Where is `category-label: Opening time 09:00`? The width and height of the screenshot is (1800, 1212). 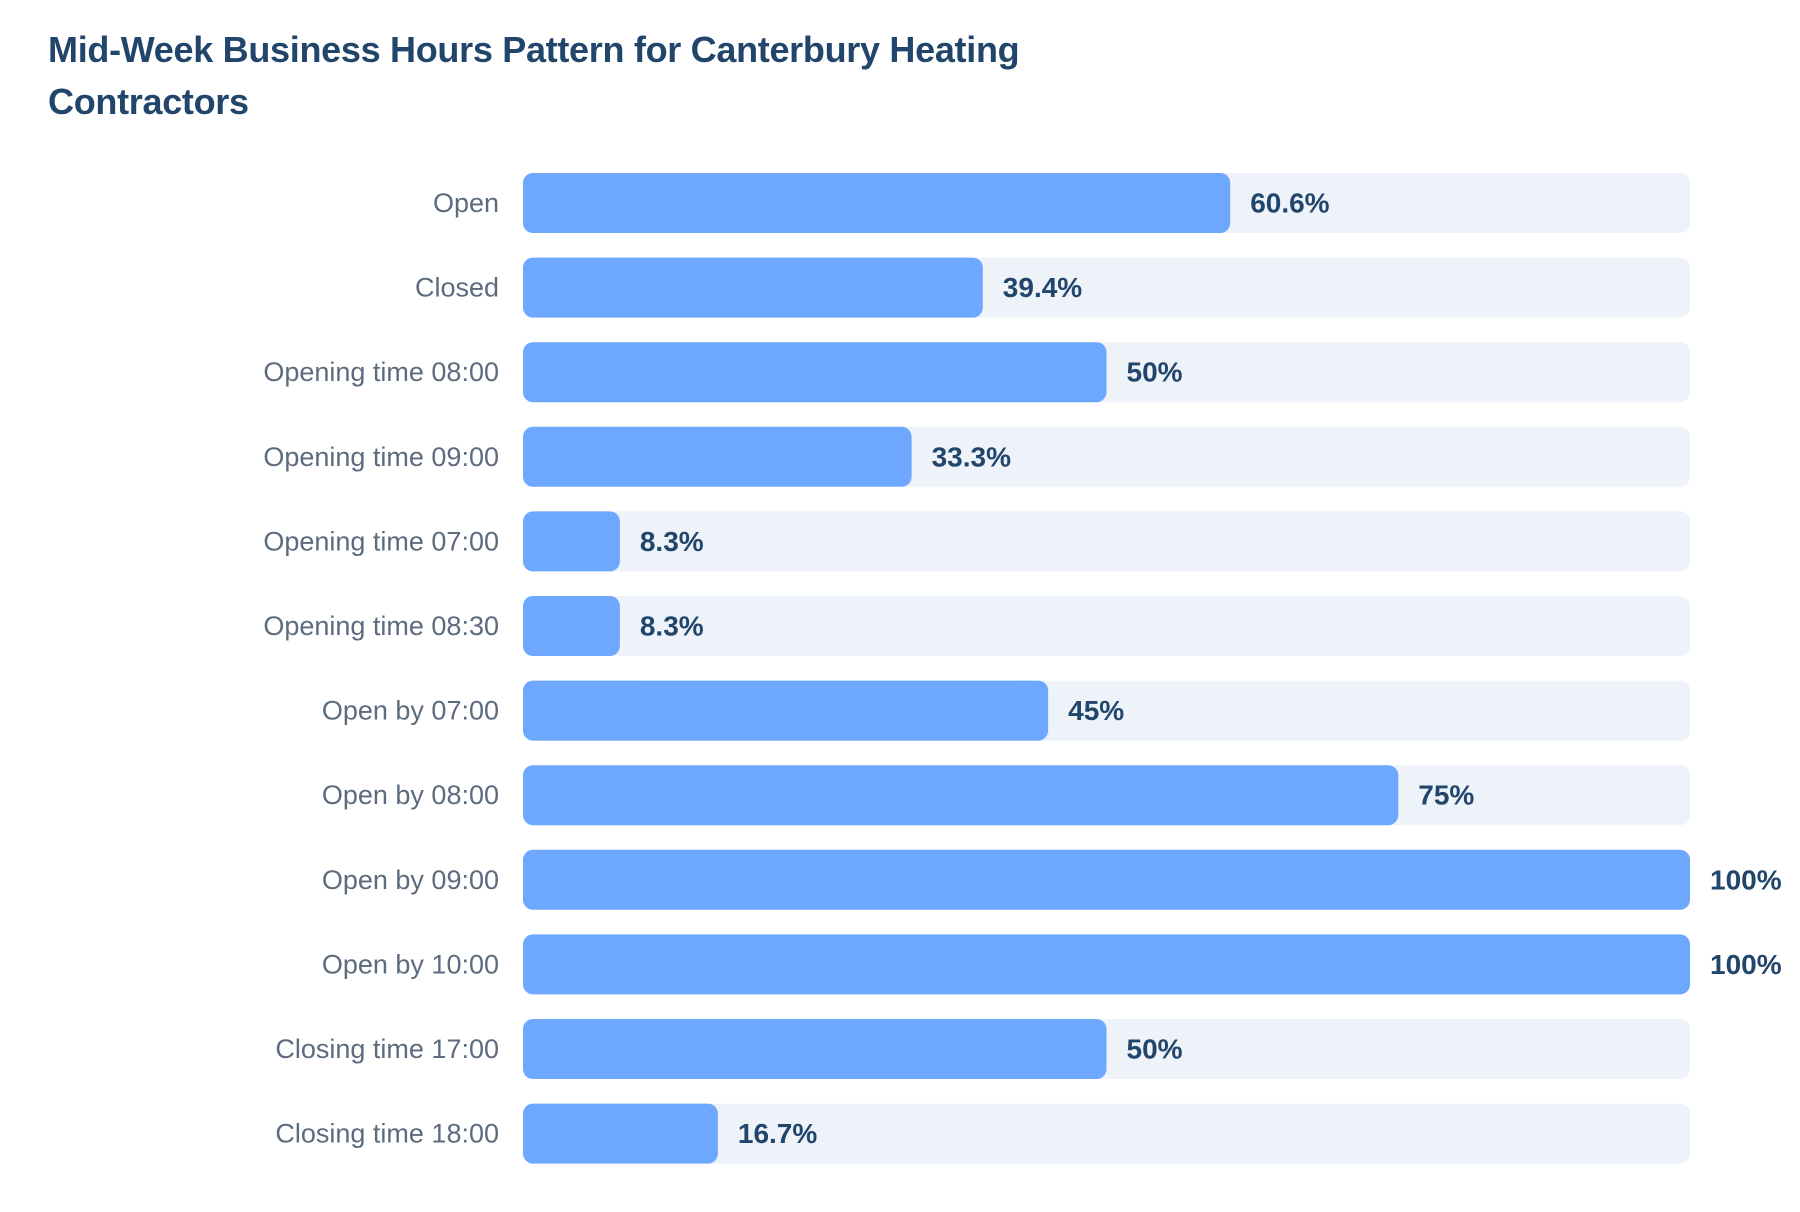 category-label: Opening time 09:00 is located at coordinates (381, 457).